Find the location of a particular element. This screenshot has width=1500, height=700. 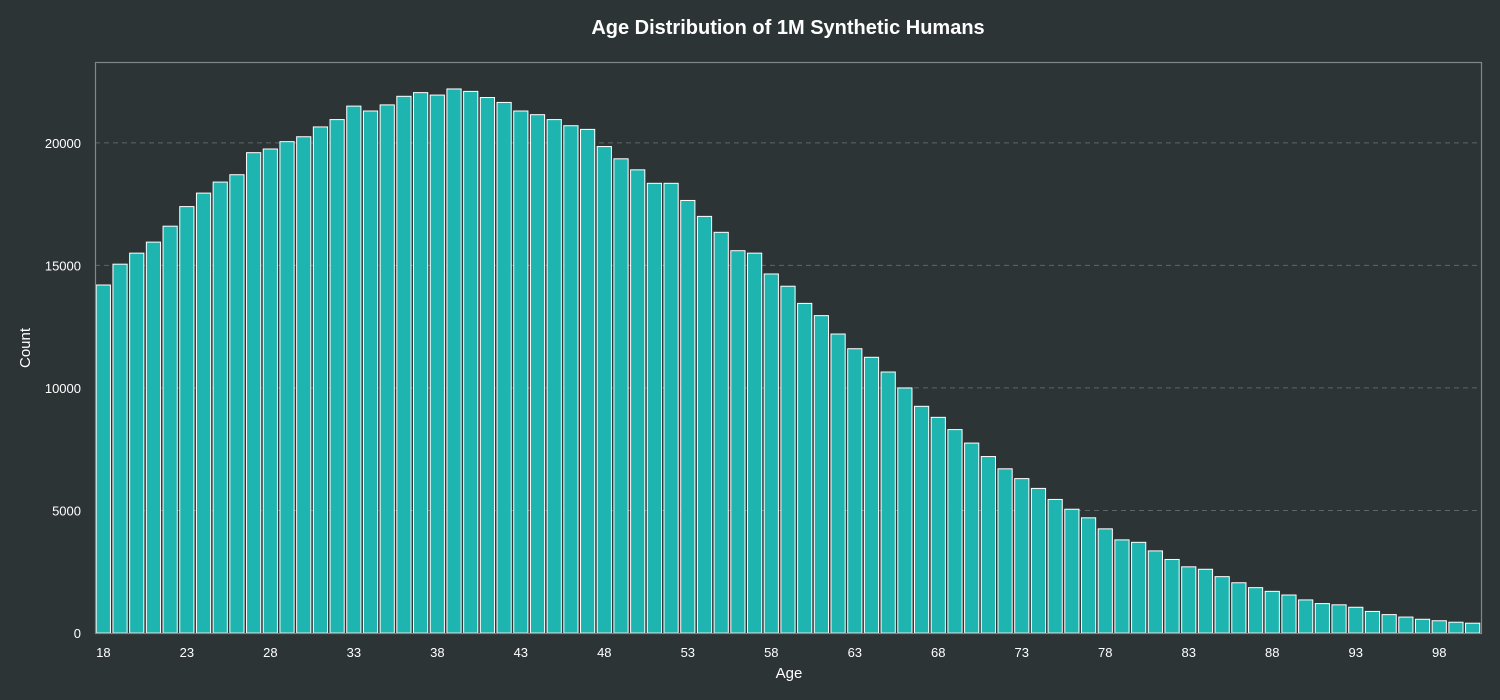

x-tick-label: 73 is located at coordinates (1022, 652).